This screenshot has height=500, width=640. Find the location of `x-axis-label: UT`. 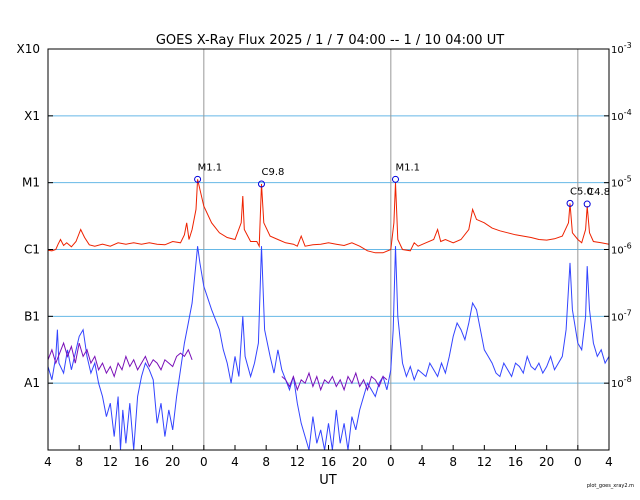

x-axis-label: UT is located at coordinates (328, 480).